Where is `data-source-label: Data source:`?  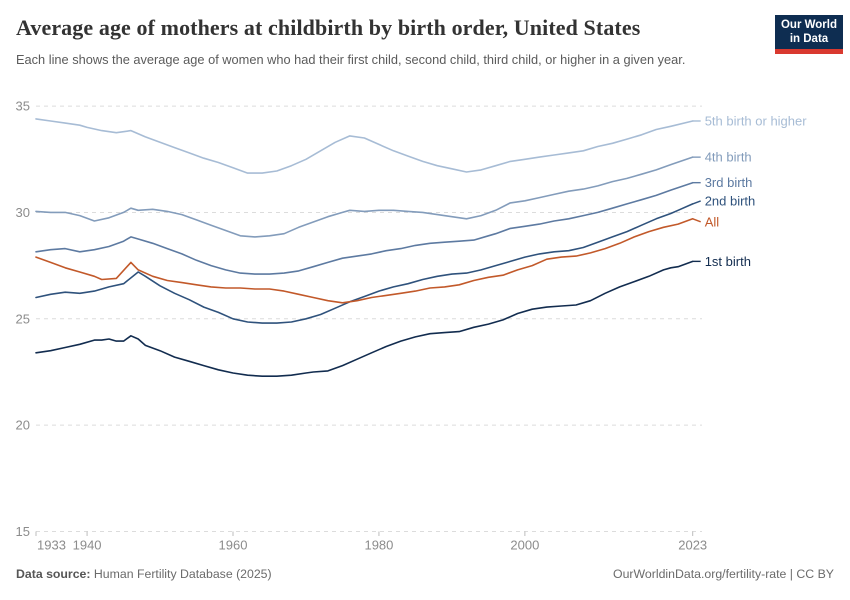
data-source-label: Data source: is located at coordinates (53, 574).